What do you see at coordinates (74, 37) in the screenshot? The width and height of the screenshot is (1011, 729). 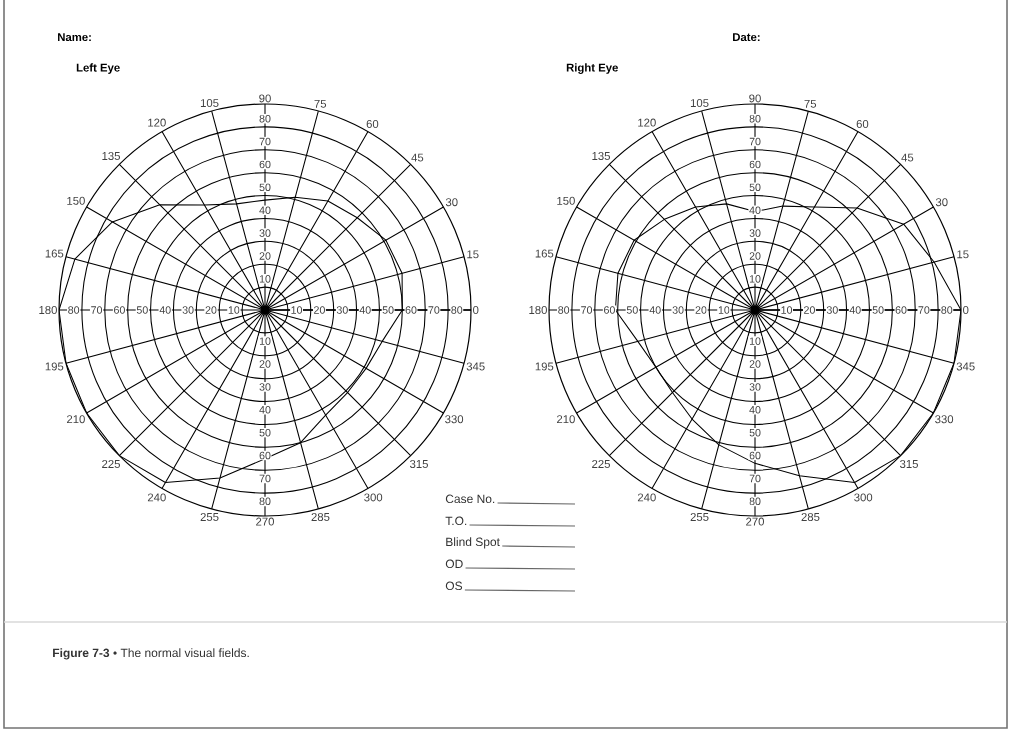 I see `text: Name:` at bounding box center [74, 37].